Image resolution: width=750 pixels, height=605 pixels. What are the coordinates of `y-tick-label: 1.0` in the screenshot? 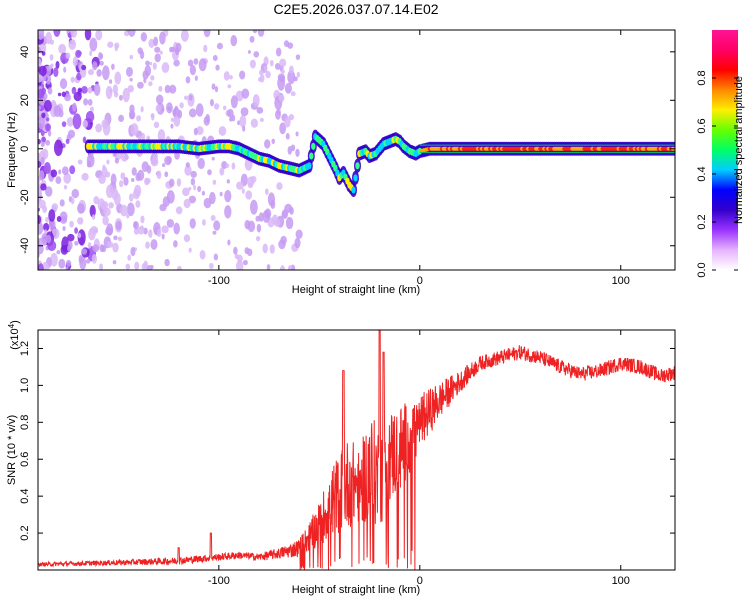 It's located at (25, 385).